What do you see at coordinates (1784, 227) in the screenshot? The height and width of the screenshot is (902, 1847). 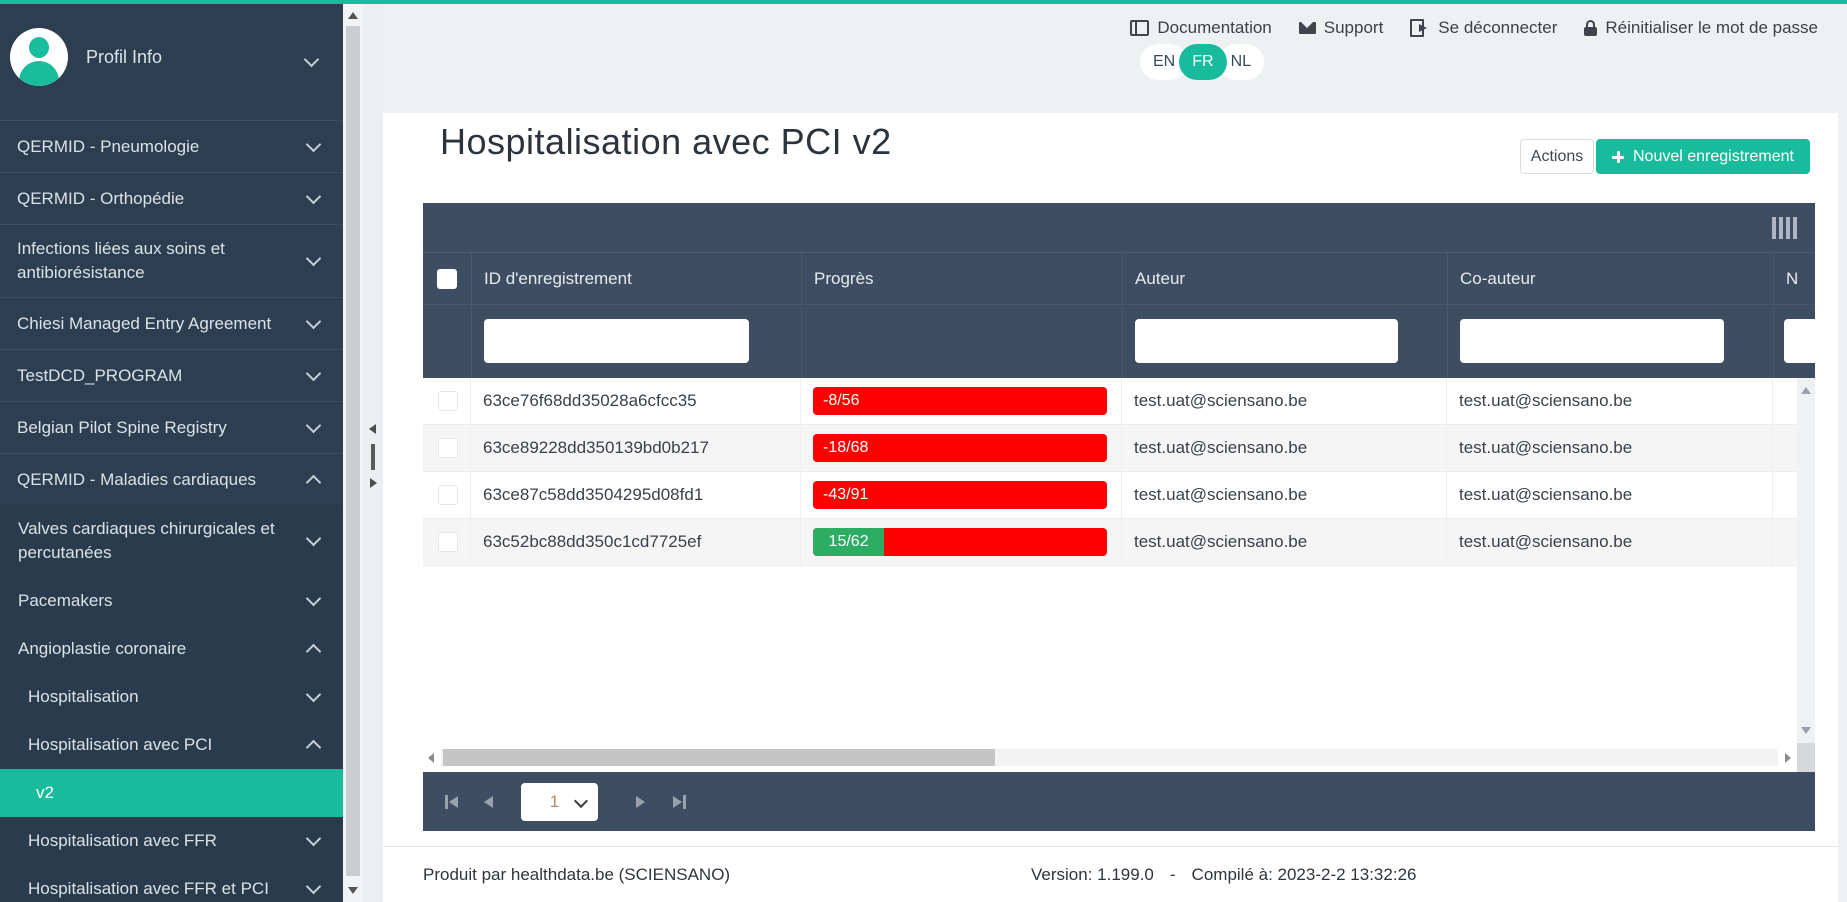 I see `columns-icon` at bounding box center [1784, 227].